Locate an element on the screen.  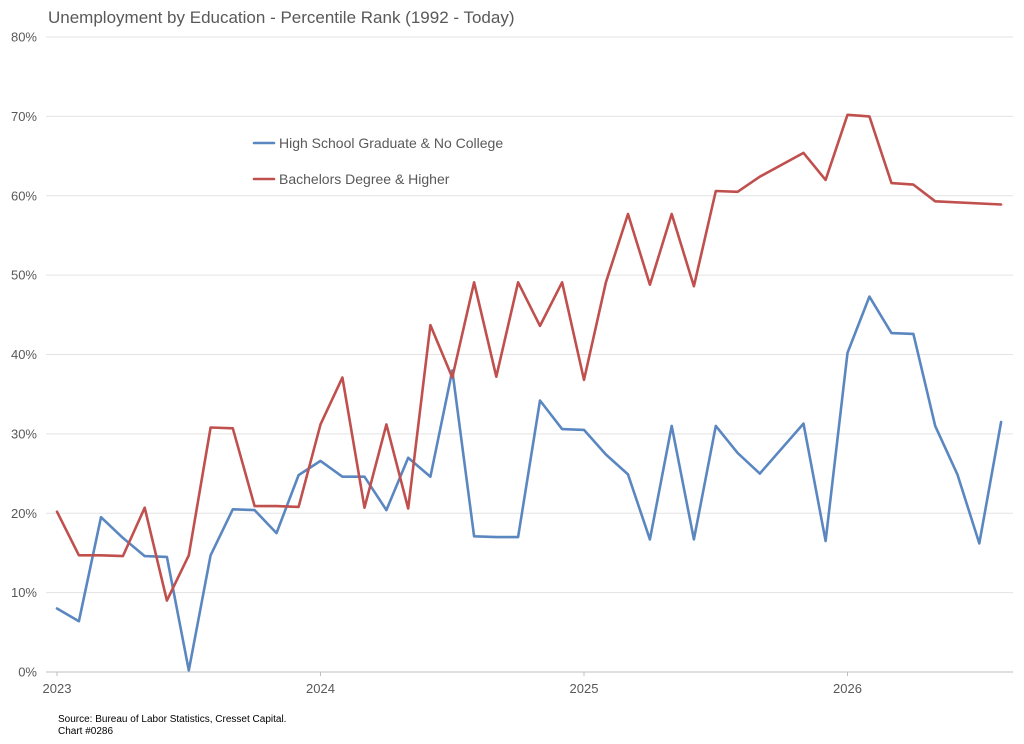
y-tick-label: 60% is located at coordinates (24, 195).